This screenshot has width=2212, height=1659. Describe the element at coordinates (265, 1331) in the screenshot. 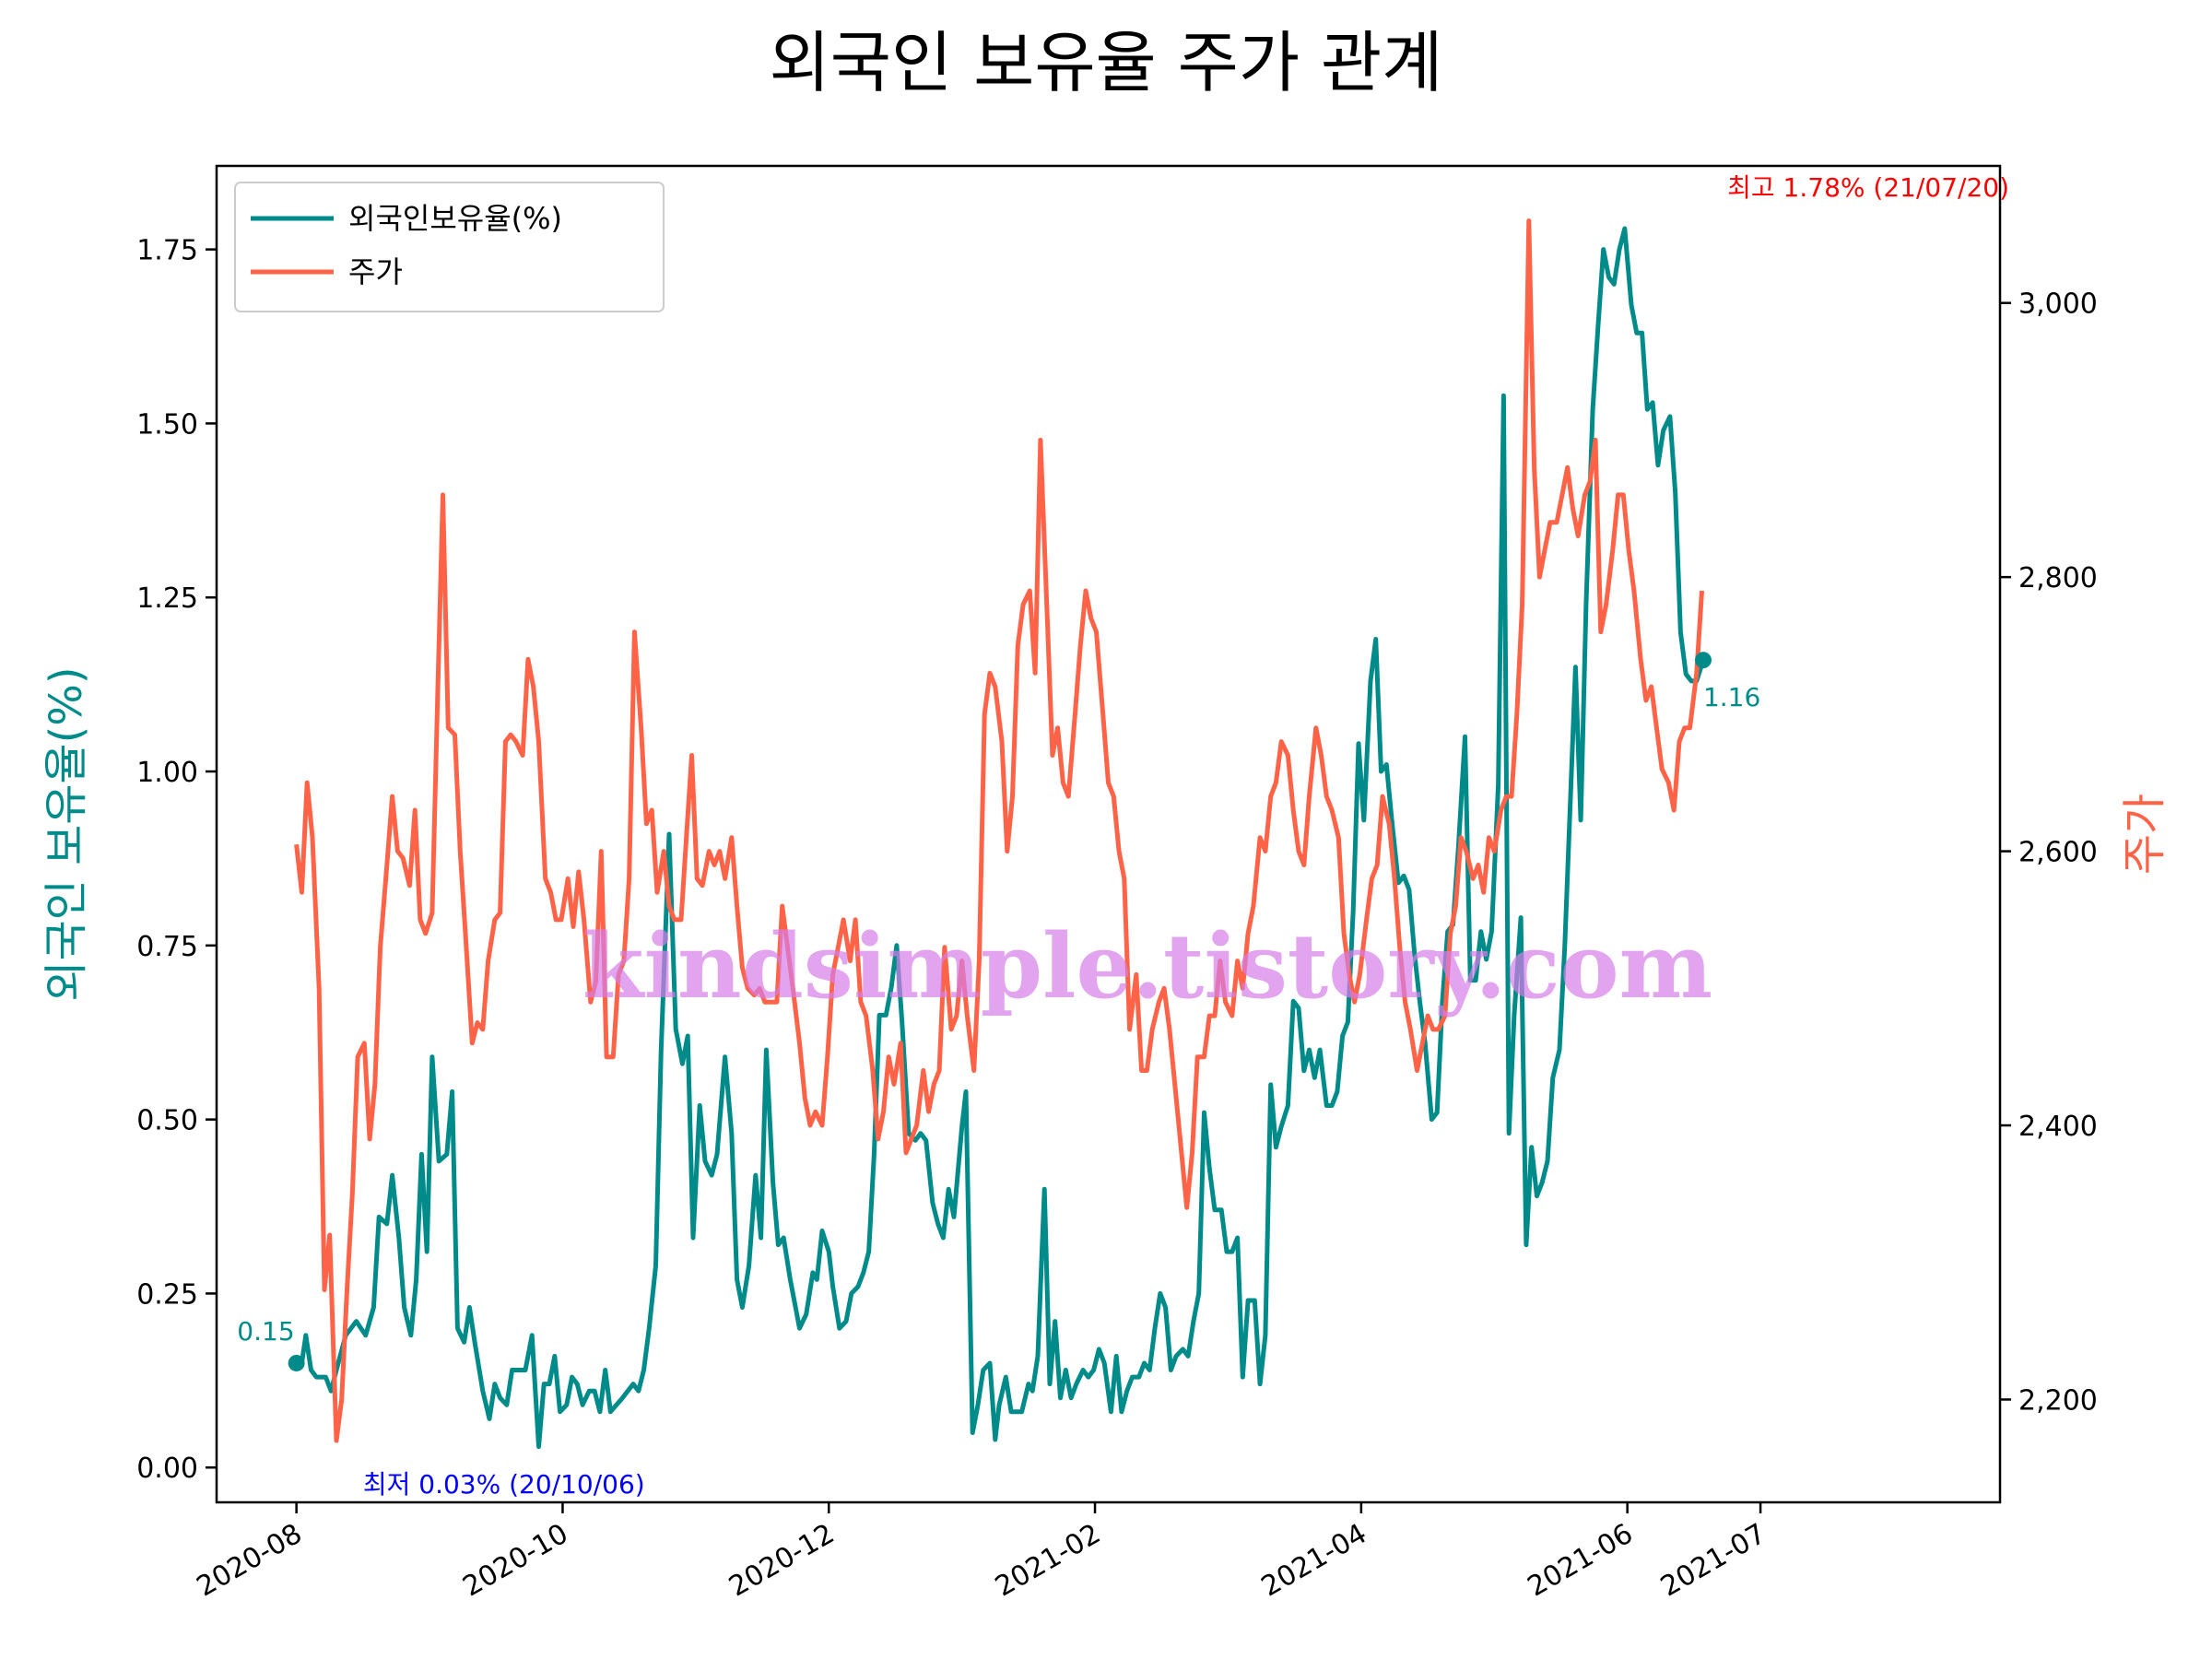

I see `start-value-label: 0.15` at that location.